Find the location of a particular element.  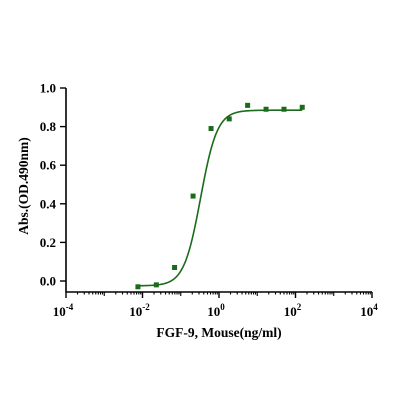

y-tick-label: 0.4 is located at coordinates (48, 203).